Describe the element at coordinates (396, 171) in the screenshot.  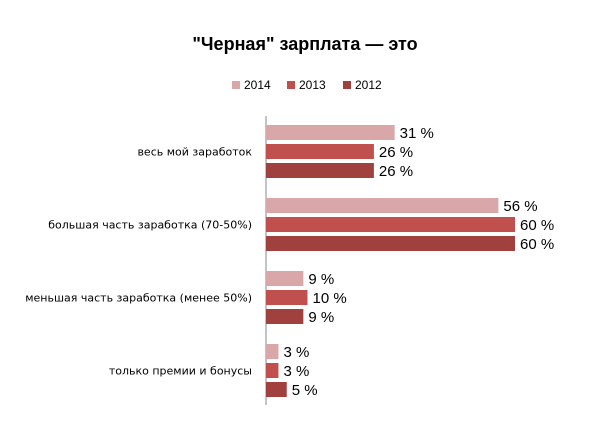
I see `data-label-2012-cat-0: 26 %` at that location.